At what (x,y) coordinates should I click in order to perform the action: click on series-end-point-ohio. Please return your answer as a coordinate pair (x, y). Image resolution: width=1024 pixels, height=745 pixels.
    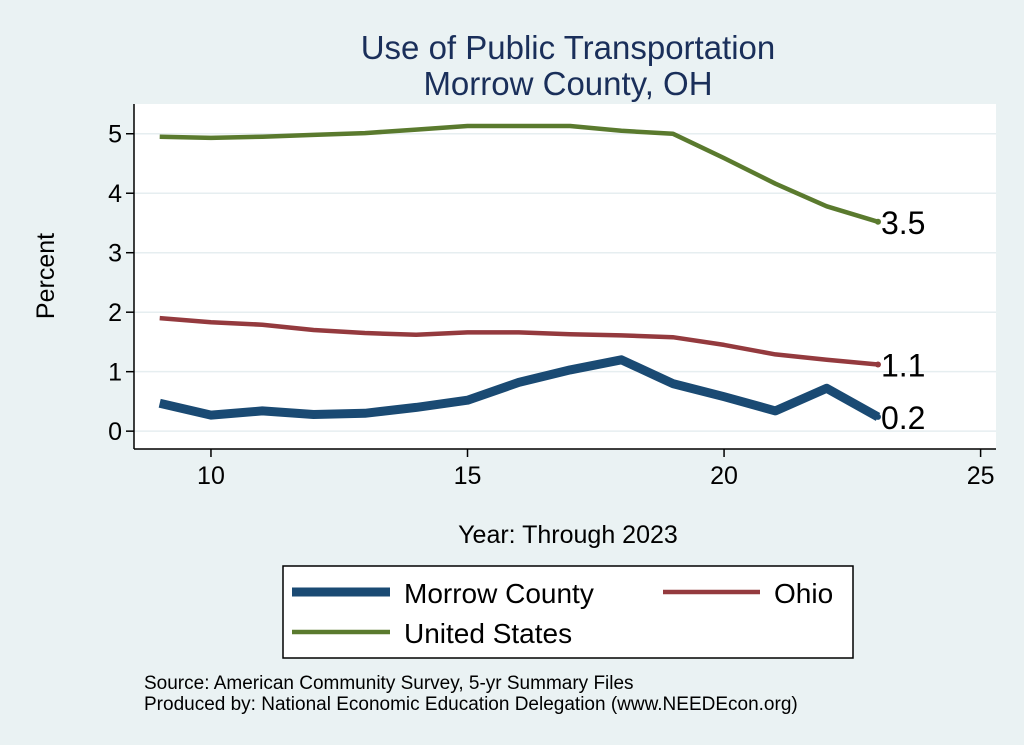
    Looking at the image, I should click on (877, 364).